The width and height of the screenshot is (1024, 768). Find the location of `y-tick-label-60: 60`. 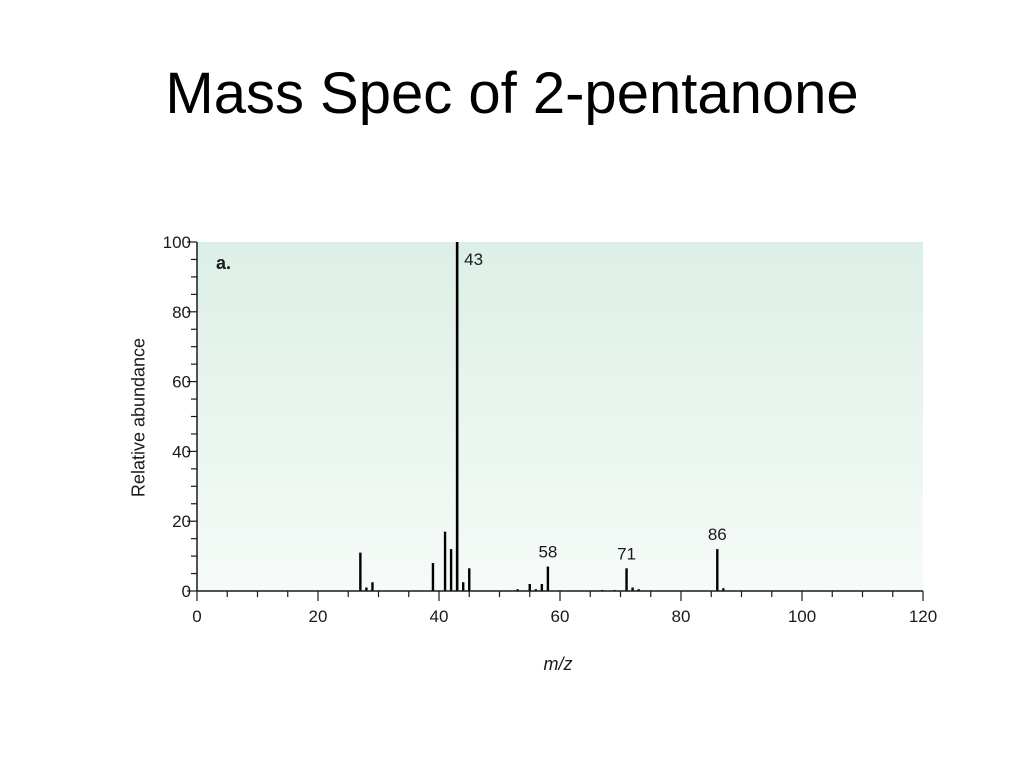

y-tick-label-60: 60 is located at coordinates (181, 382).